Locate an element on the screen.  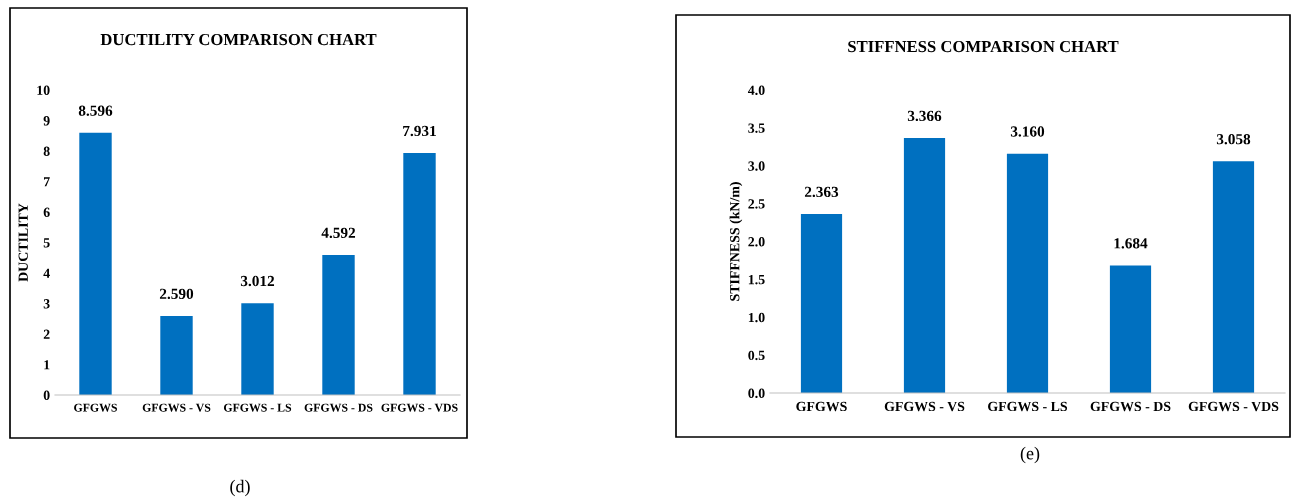
data-label: 1.684 is located at coordinates (1131, 243).